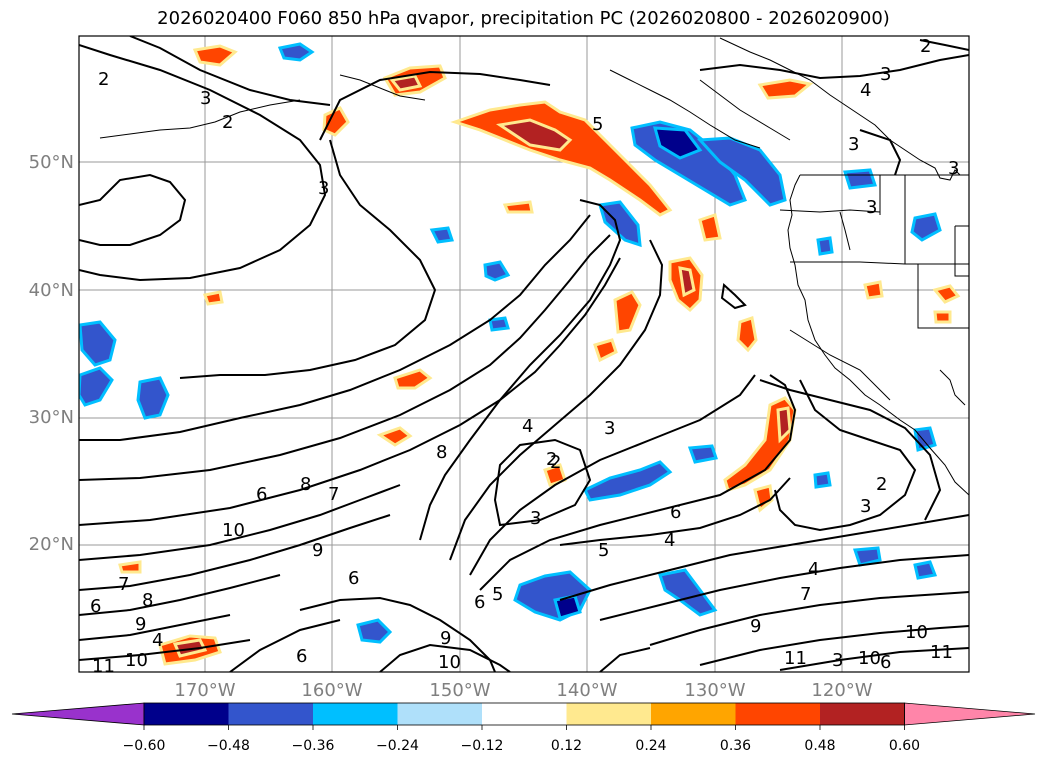 The height and width of the screenshot is (765, 1047). What do you see at coordinates (51, 290) in the screenshot?
I see `lat-label-40n: 40°N` at bounding box center [51, 290].